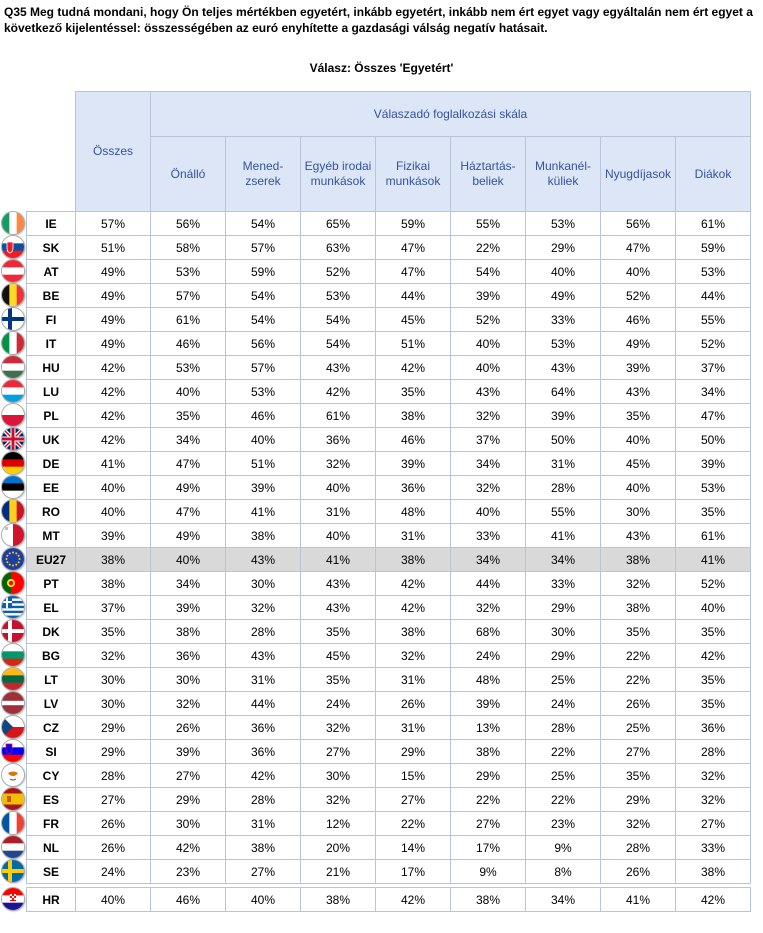 The image size is (763, 933). I want to click on ireland-flag-icon, so click(13, 223).